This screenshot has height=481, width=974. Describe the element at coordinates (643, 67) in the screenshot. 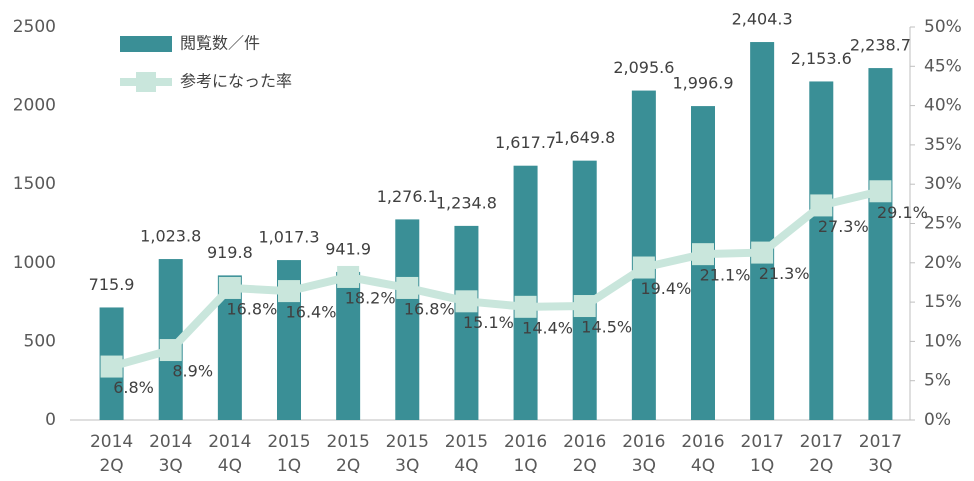

I see `bar-value-label: 2,095.6` at that location.